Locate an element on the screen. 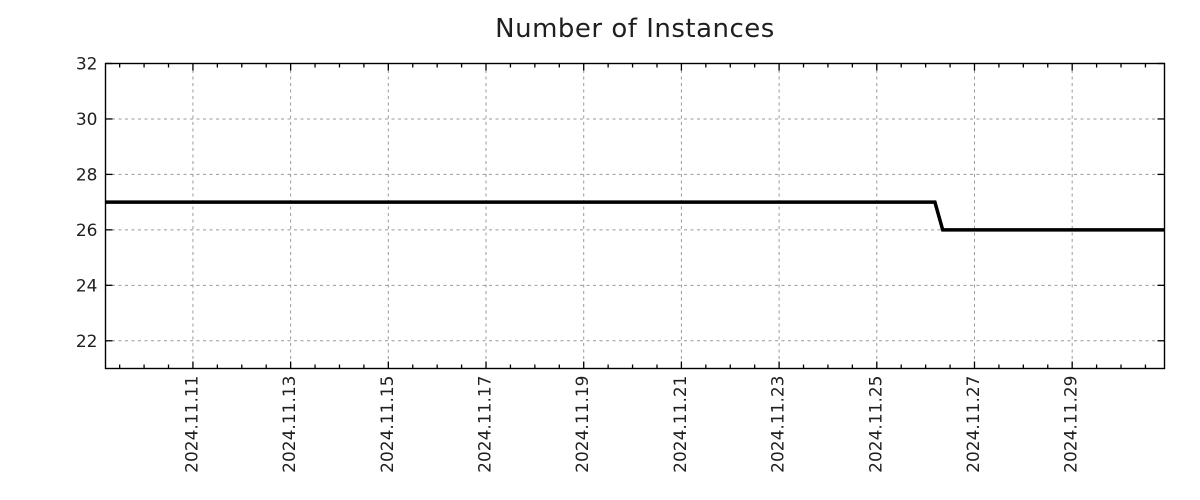  chart-title: Number of Instances is located at coordinates (635, 29).